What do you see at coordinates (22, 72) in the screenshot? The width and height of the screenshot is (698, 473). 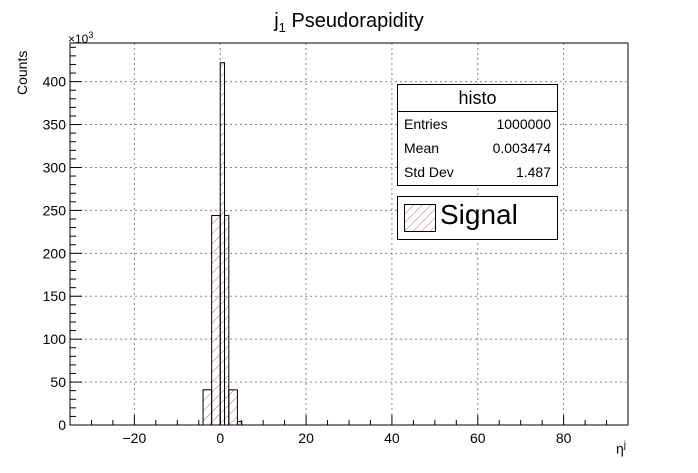 I see `y-axis-label: Counts` at bounding box center [22, 72].